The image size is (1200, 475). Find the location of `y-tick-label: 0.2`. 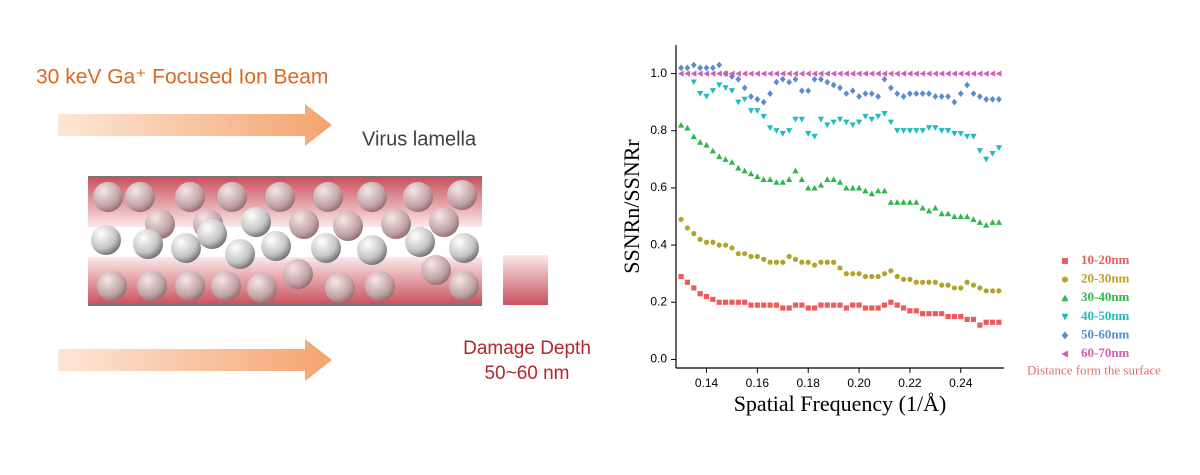

y-tick-label: 0.2 is located at coordinates (658, 301).